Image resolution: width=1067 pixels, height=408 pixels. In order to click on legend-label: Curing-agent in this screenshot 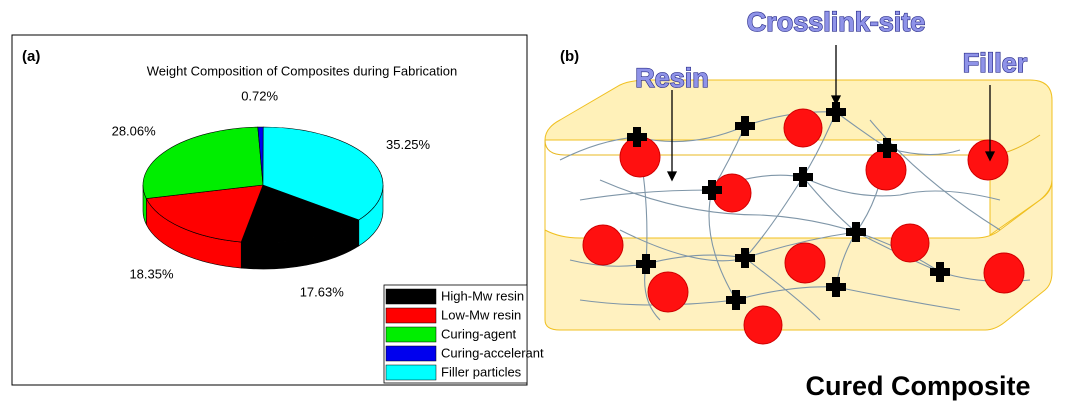, I will do `click(479, 333)`.